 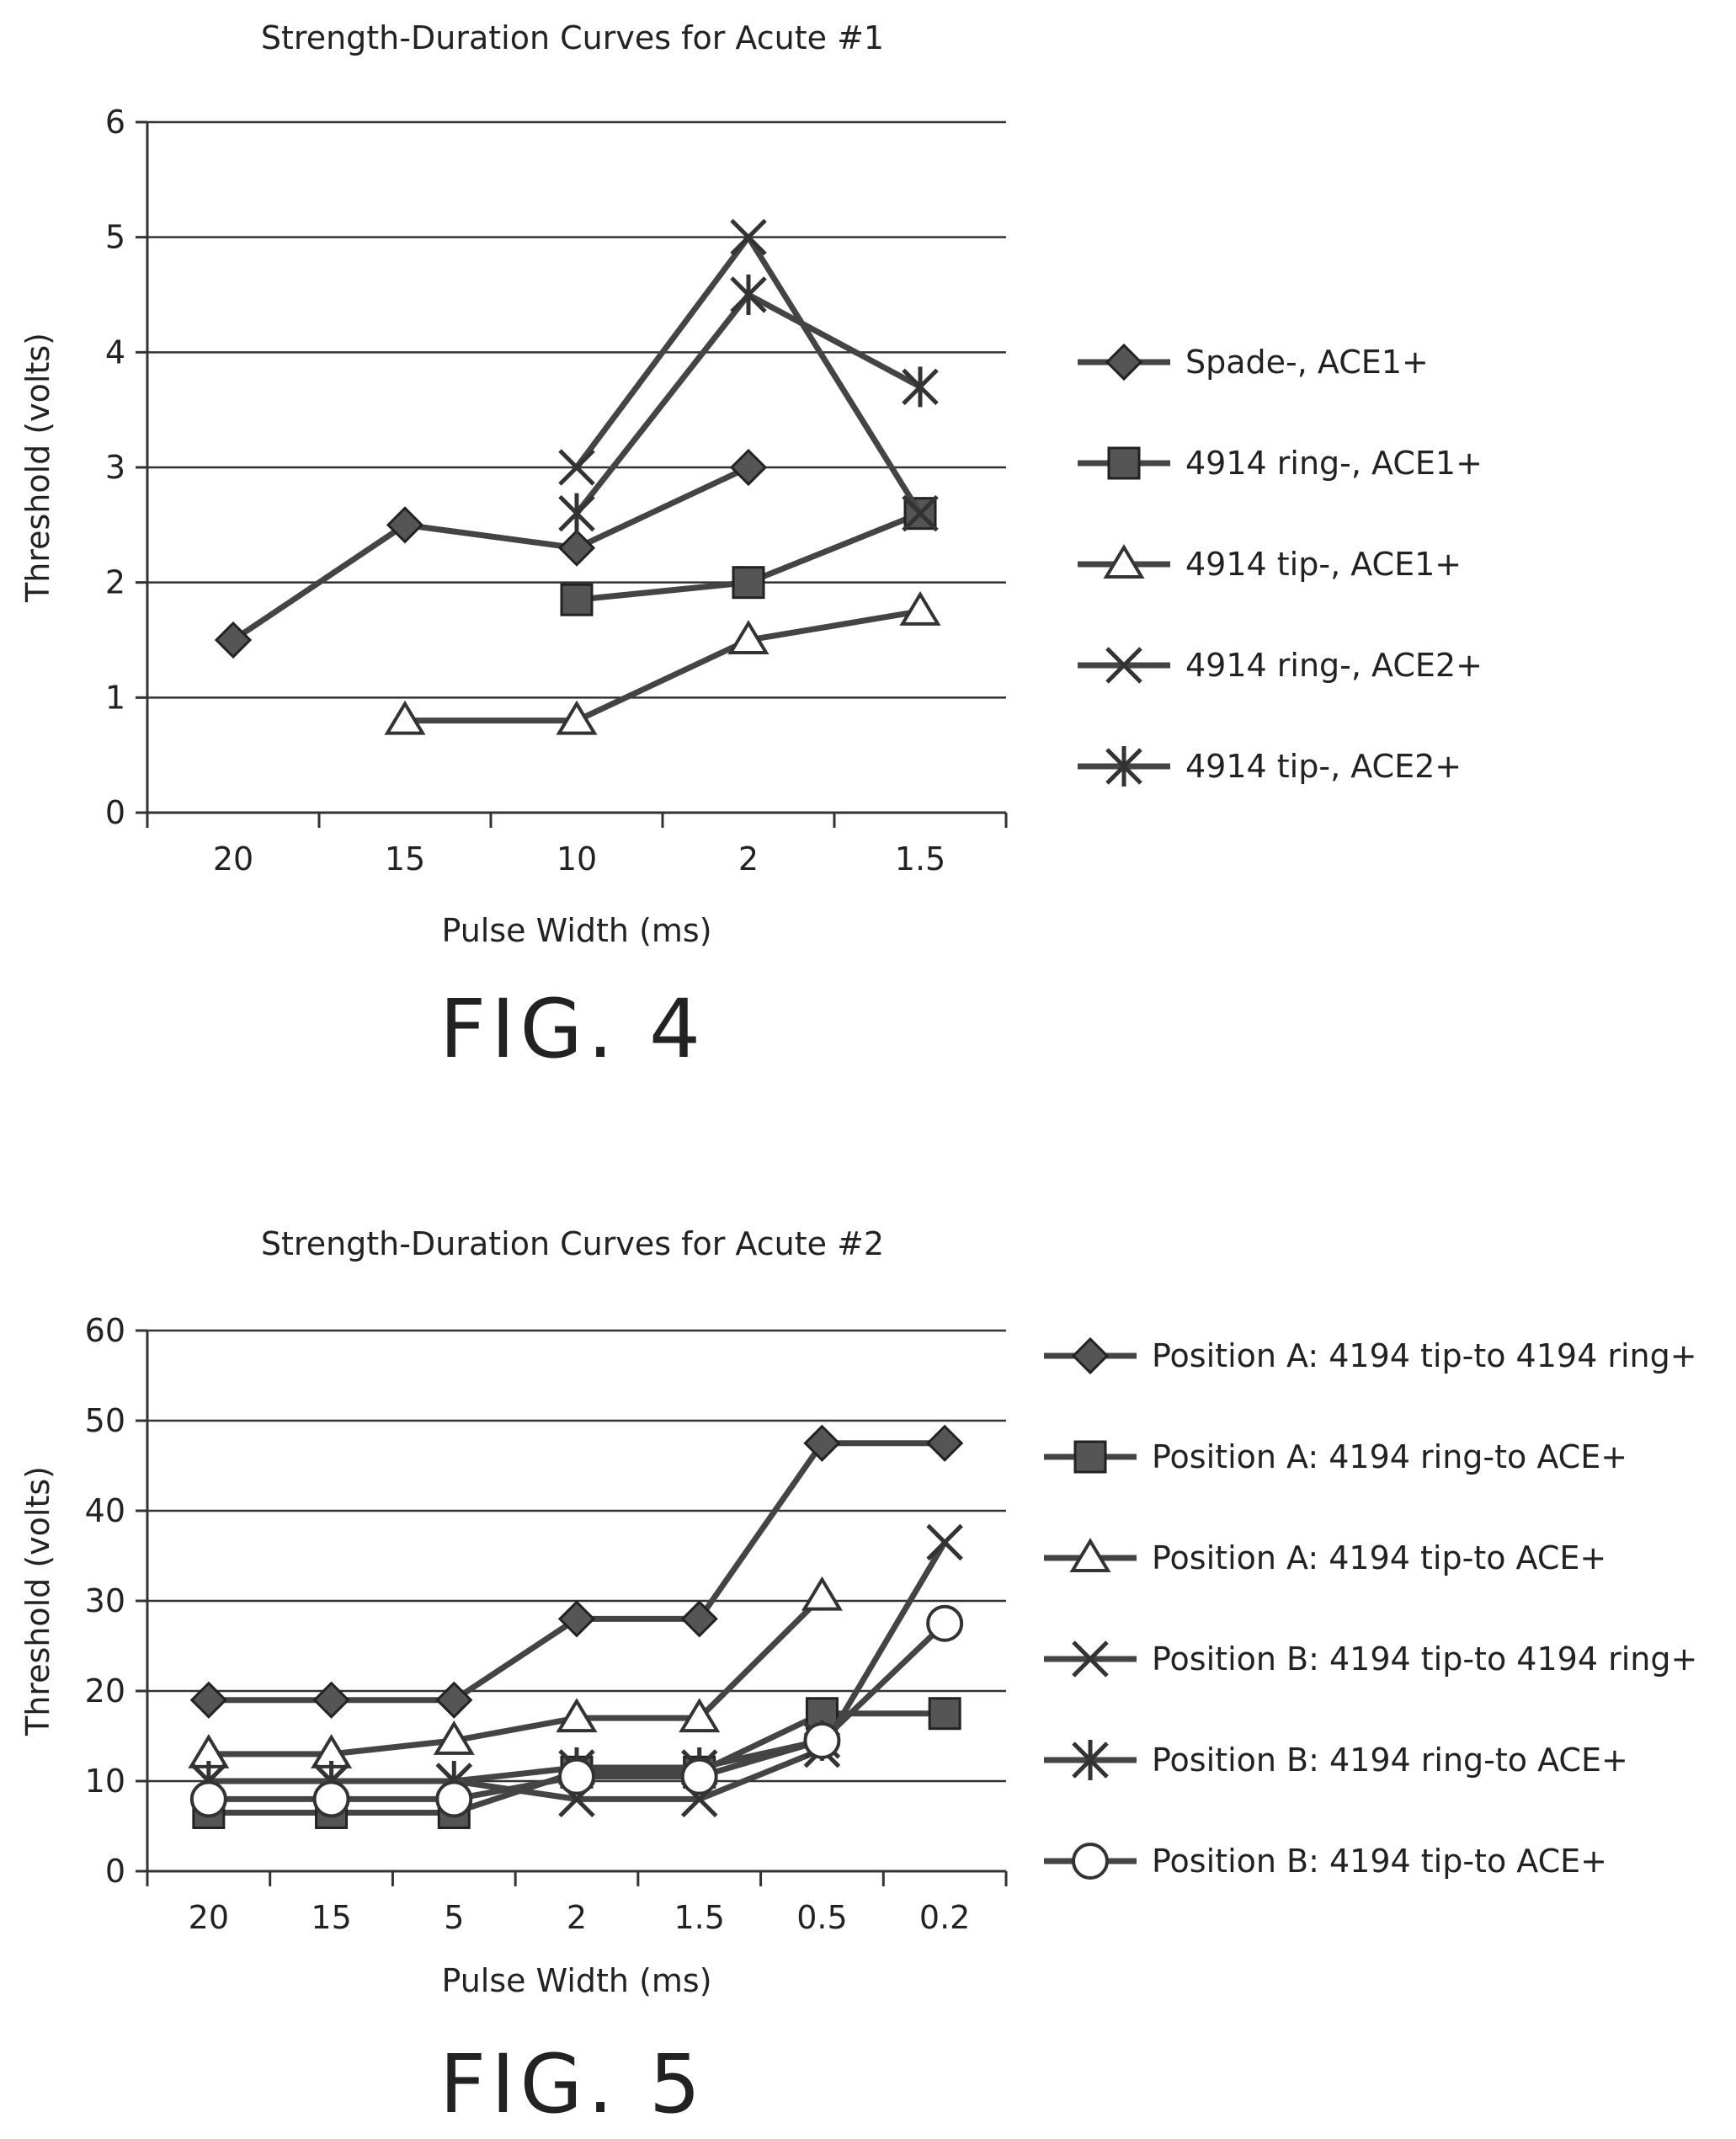 I want to click on y-tick-label: 60, so click(x=105, y=1330).